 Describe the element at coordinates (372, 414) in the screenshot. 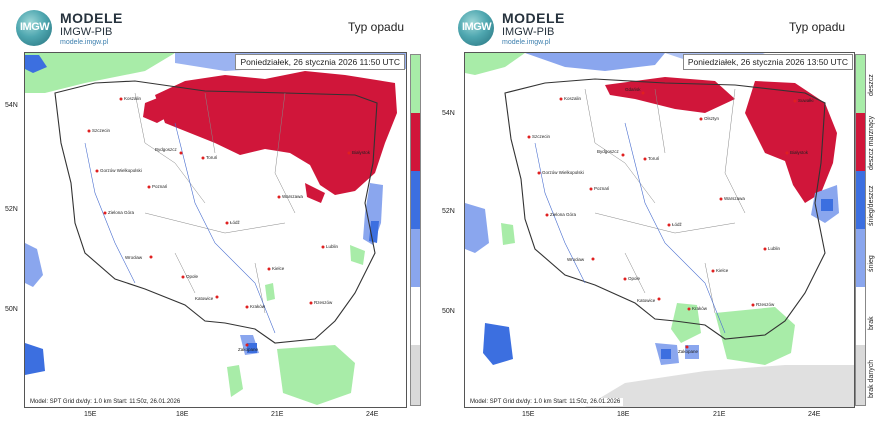

I see `lon-label-24: 24E` at that location.